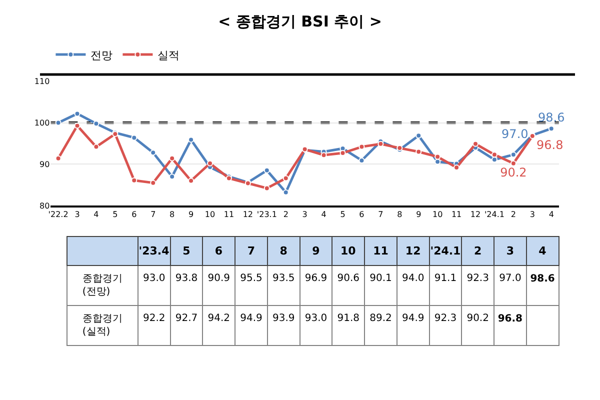  I want to click on data-label: 90.2, so click(513, 172).